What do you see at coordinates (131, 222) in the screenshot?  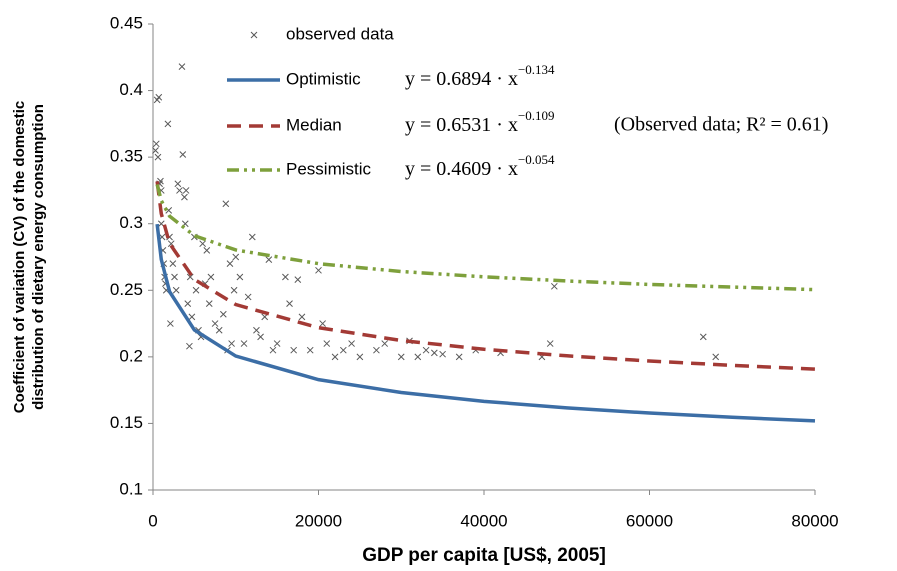 I see `y-tick-label: 0.3` at bounding box center [131, 222].